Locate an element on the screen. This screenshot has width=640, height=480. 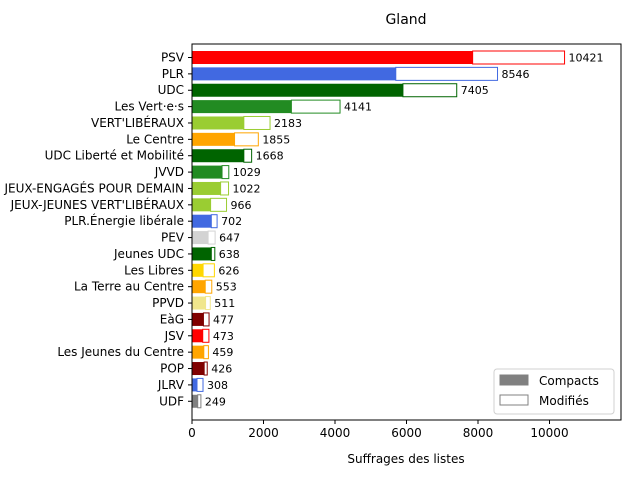
legend-label: Compacts is located at coordinates (569, 381).